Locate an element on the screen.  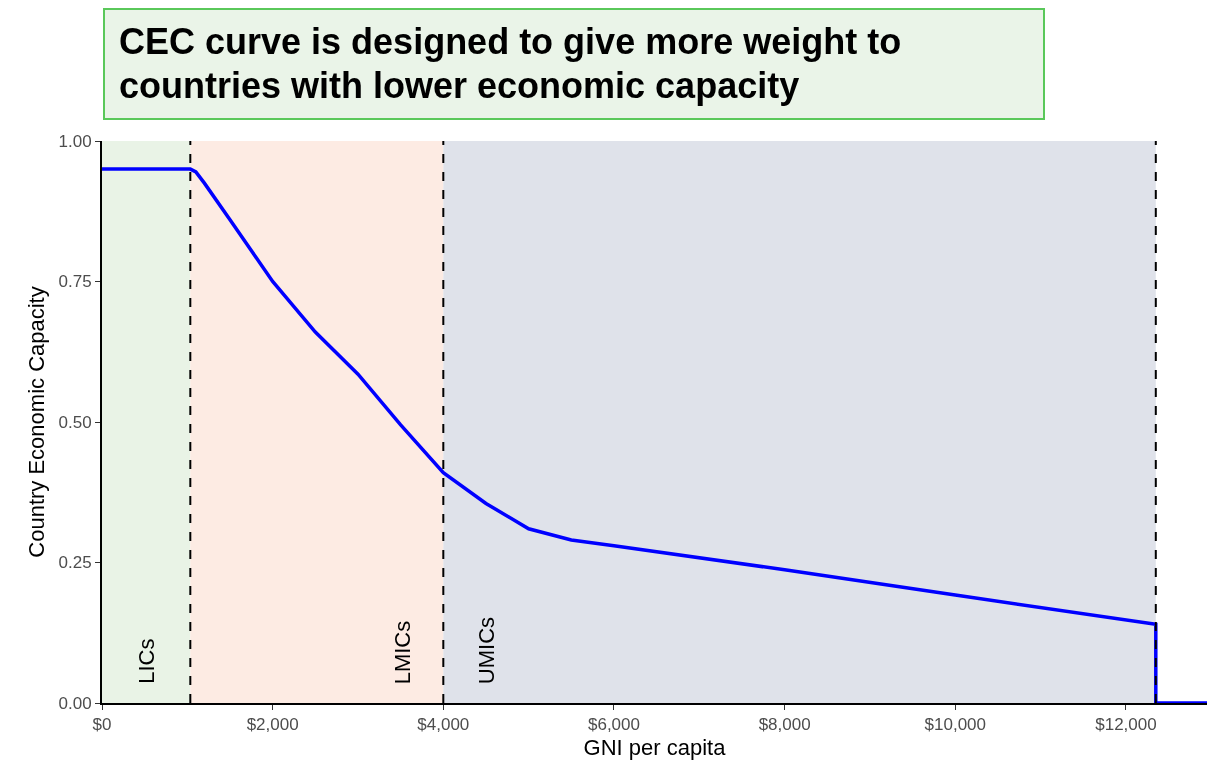
y-tick-label: 1.00 is located at coordinates (75, 141).